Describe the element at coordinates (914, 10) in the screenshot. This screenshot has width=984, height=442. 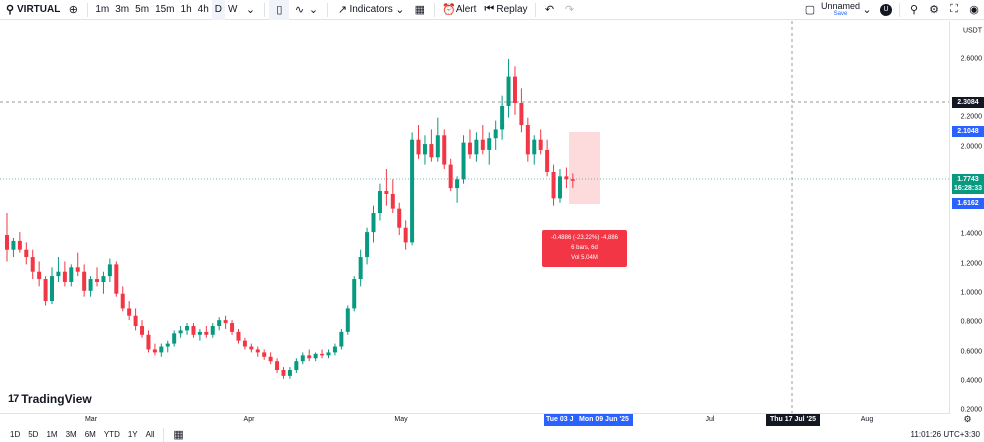
I see `quick-search-button: ⚲` at that location.